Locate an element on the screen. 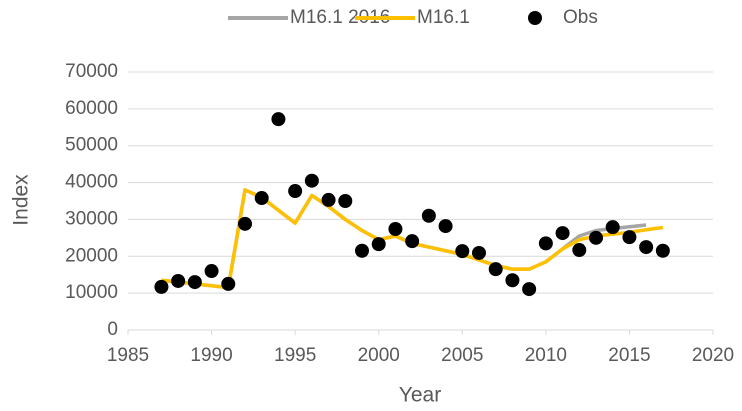  y-tick-label: 10000 is located at coordinates (91, 292).